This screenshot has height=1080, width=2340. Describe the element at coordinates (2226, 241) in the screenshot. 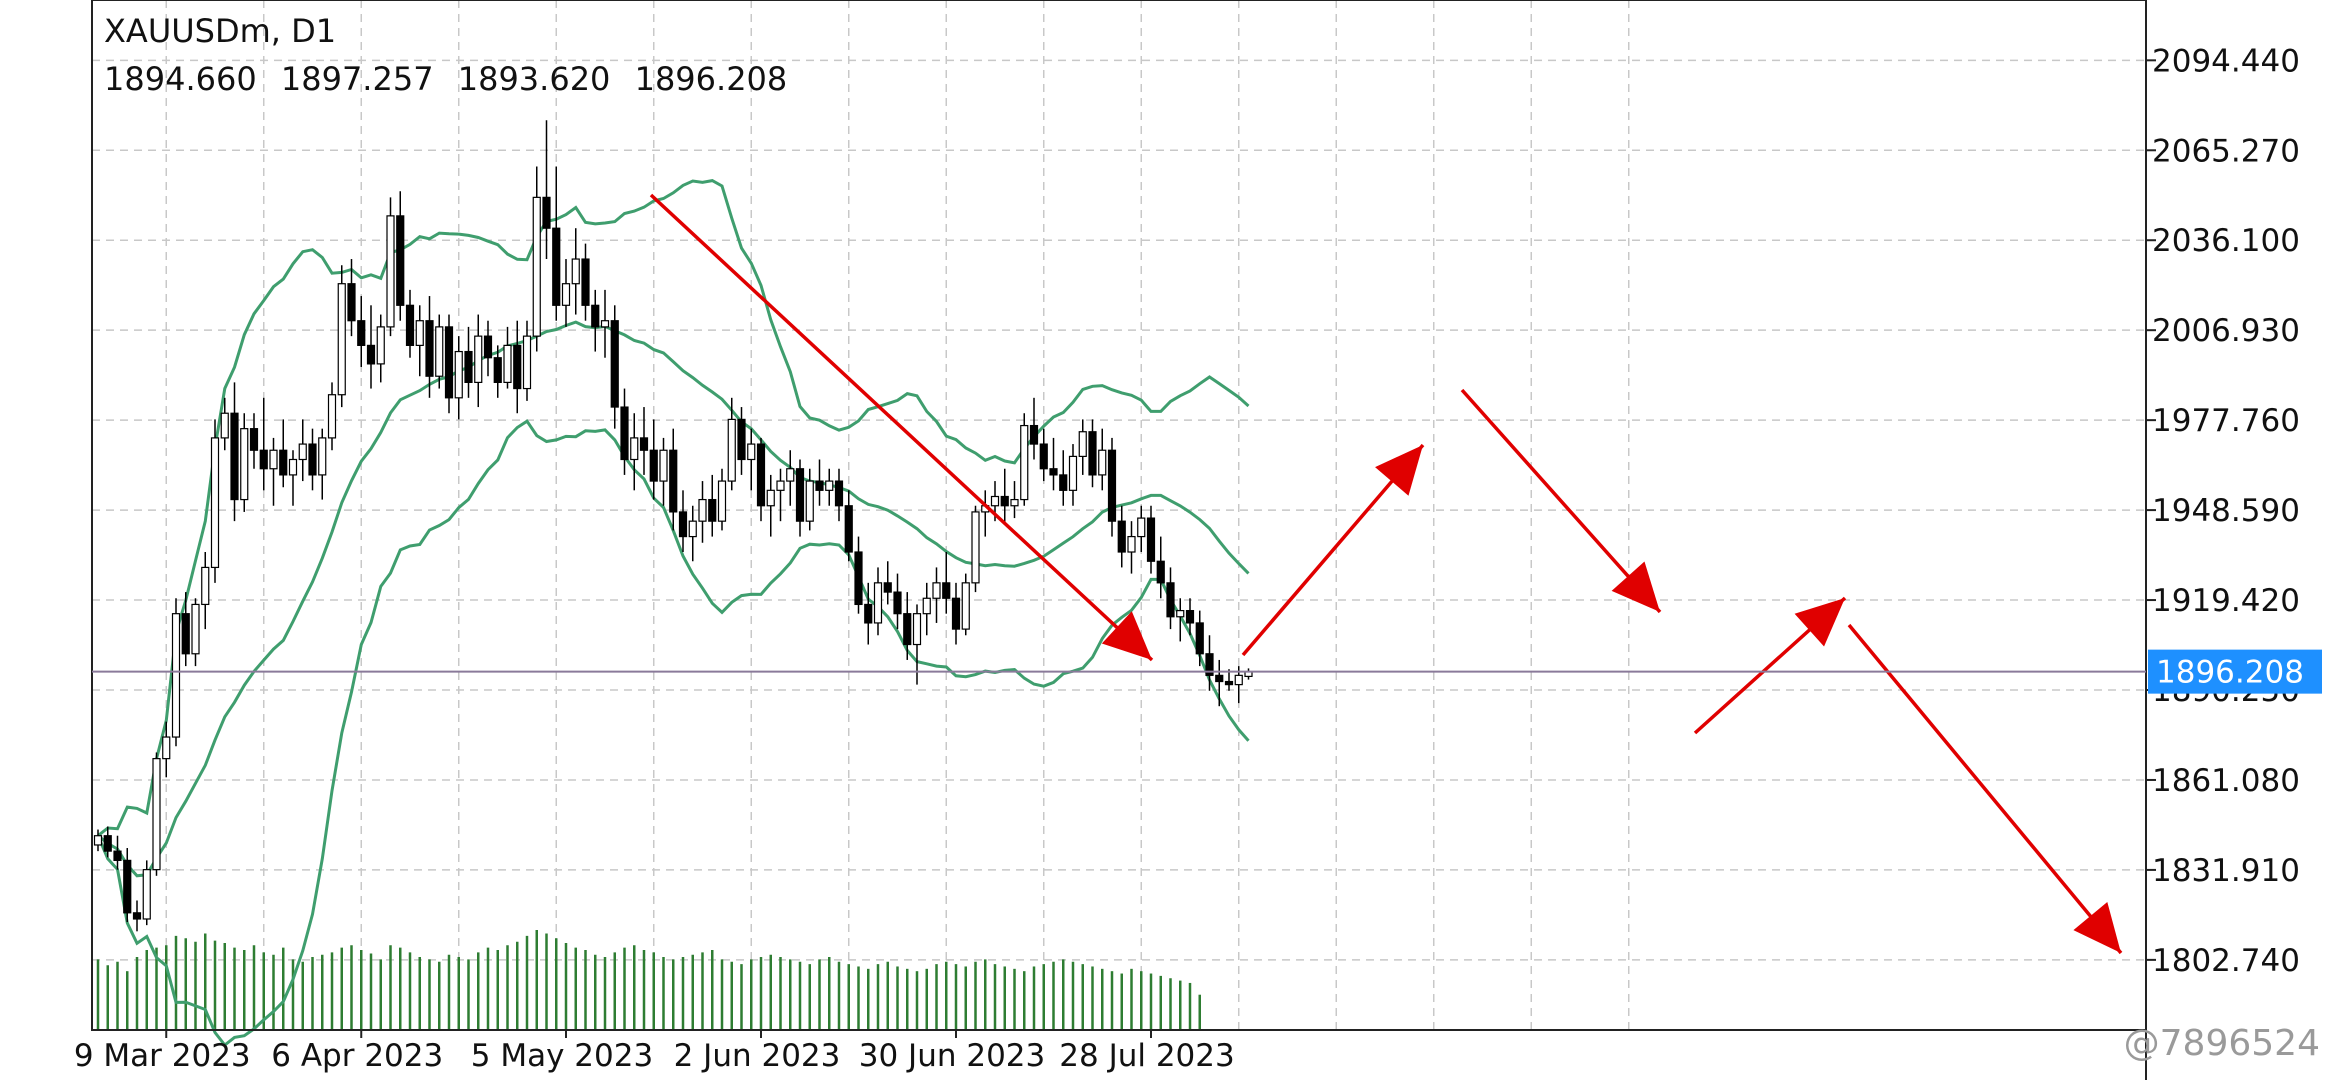

I see `y-tick-label: 2036.100` at that location.